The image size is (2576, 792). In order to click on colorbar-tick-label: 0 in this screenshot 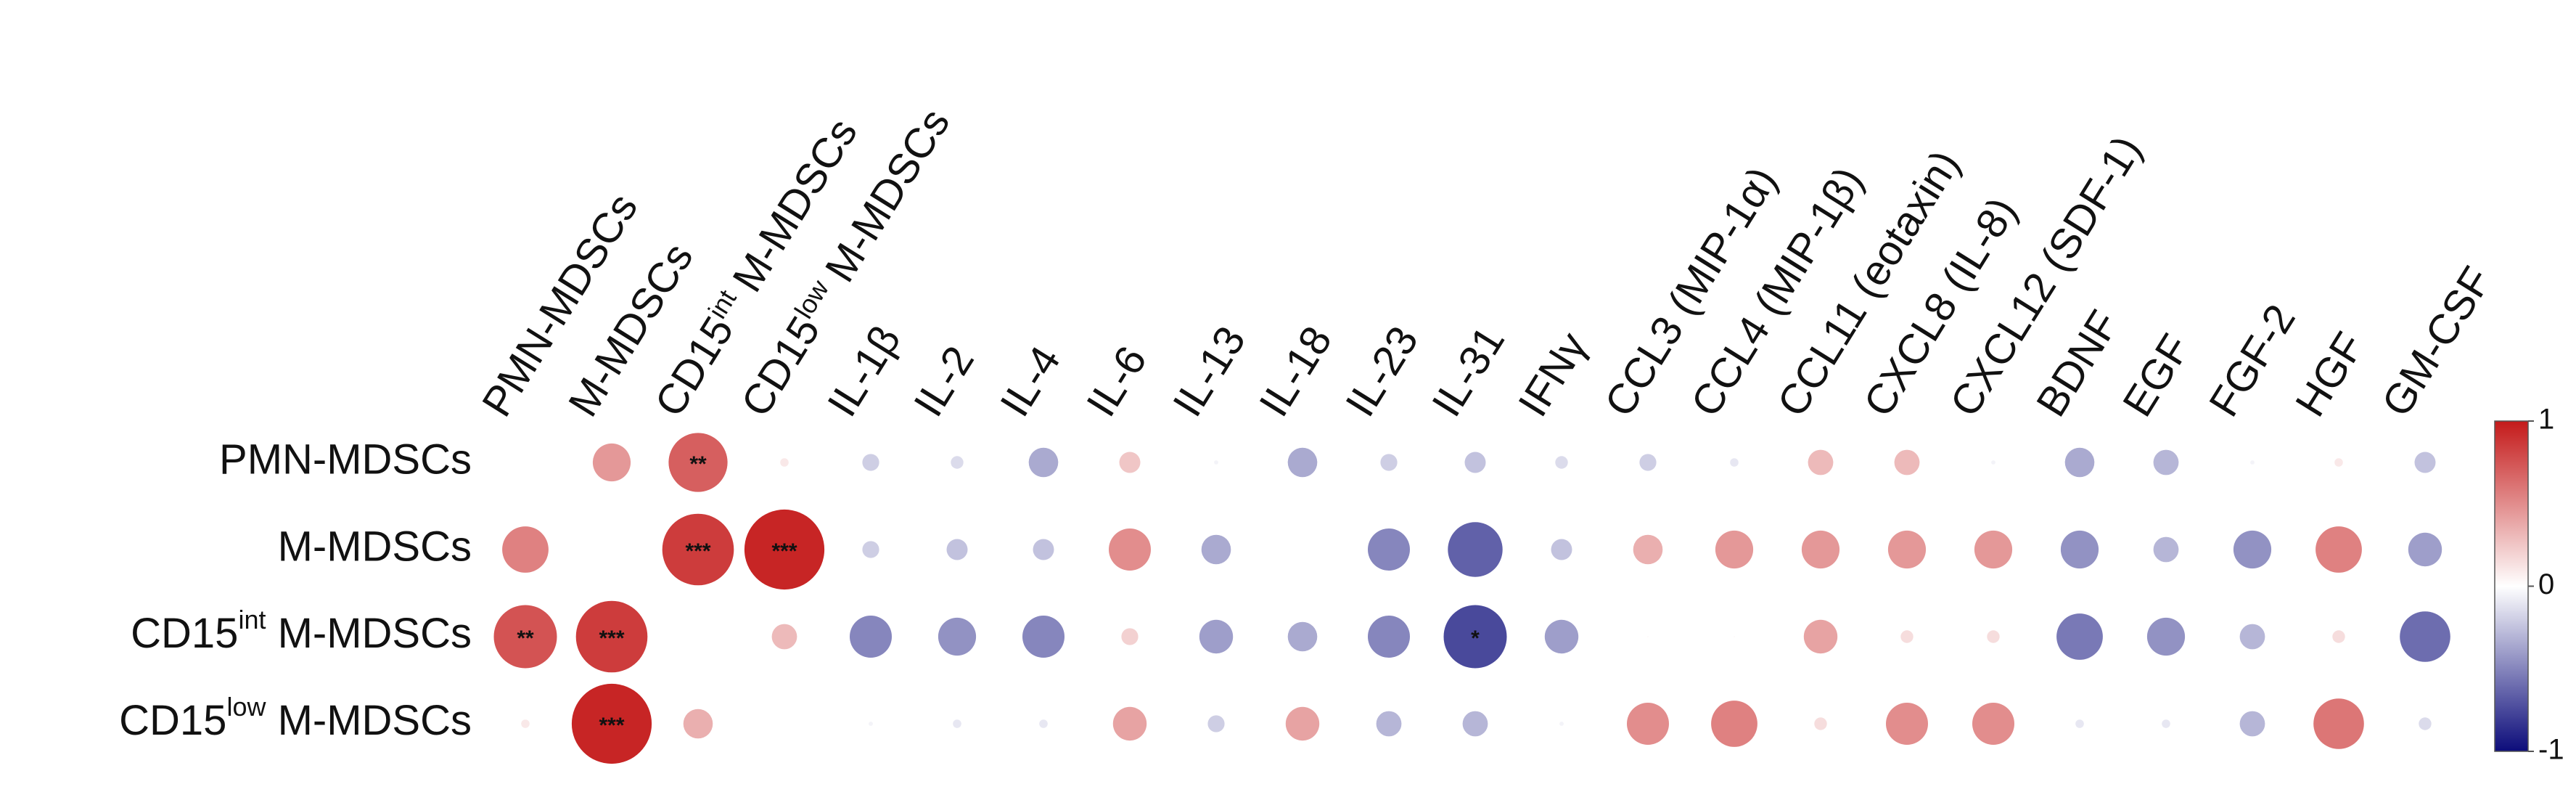, I will do `click(2546, 584)`.